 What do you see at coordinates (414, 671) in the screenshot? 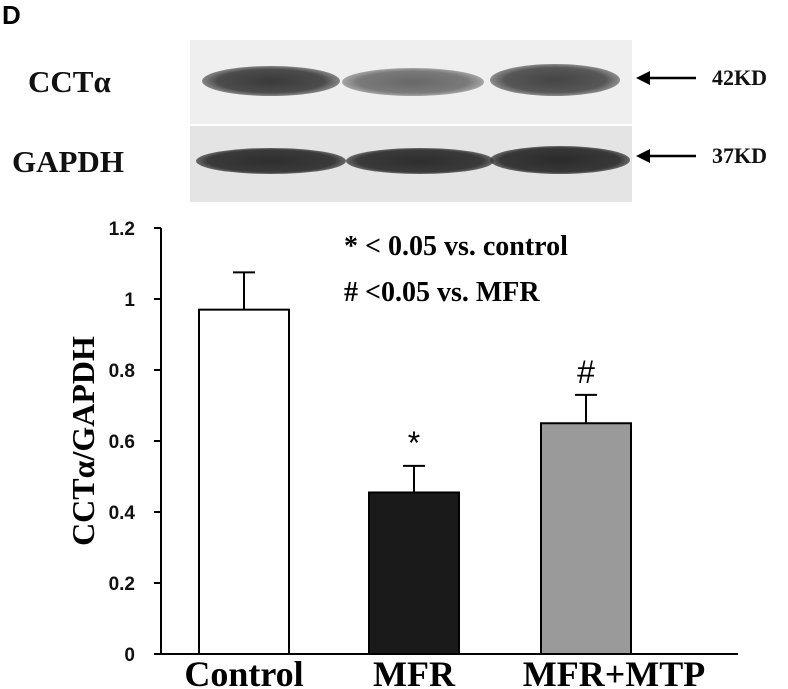
I see `x-category-label: MFR` at bounding box center [414, 671].